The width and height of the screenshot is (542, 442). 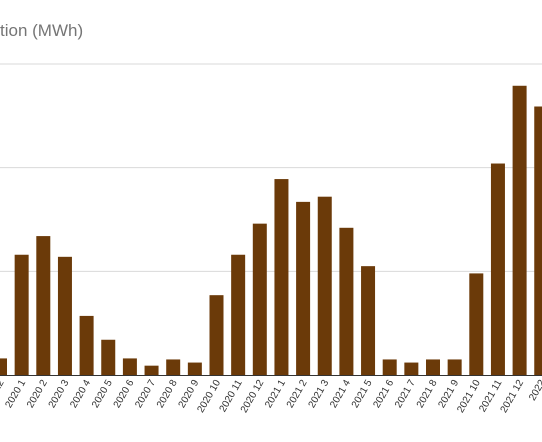 I want to click on x-tick-label: 2019 12, so click(x=3, y=396).